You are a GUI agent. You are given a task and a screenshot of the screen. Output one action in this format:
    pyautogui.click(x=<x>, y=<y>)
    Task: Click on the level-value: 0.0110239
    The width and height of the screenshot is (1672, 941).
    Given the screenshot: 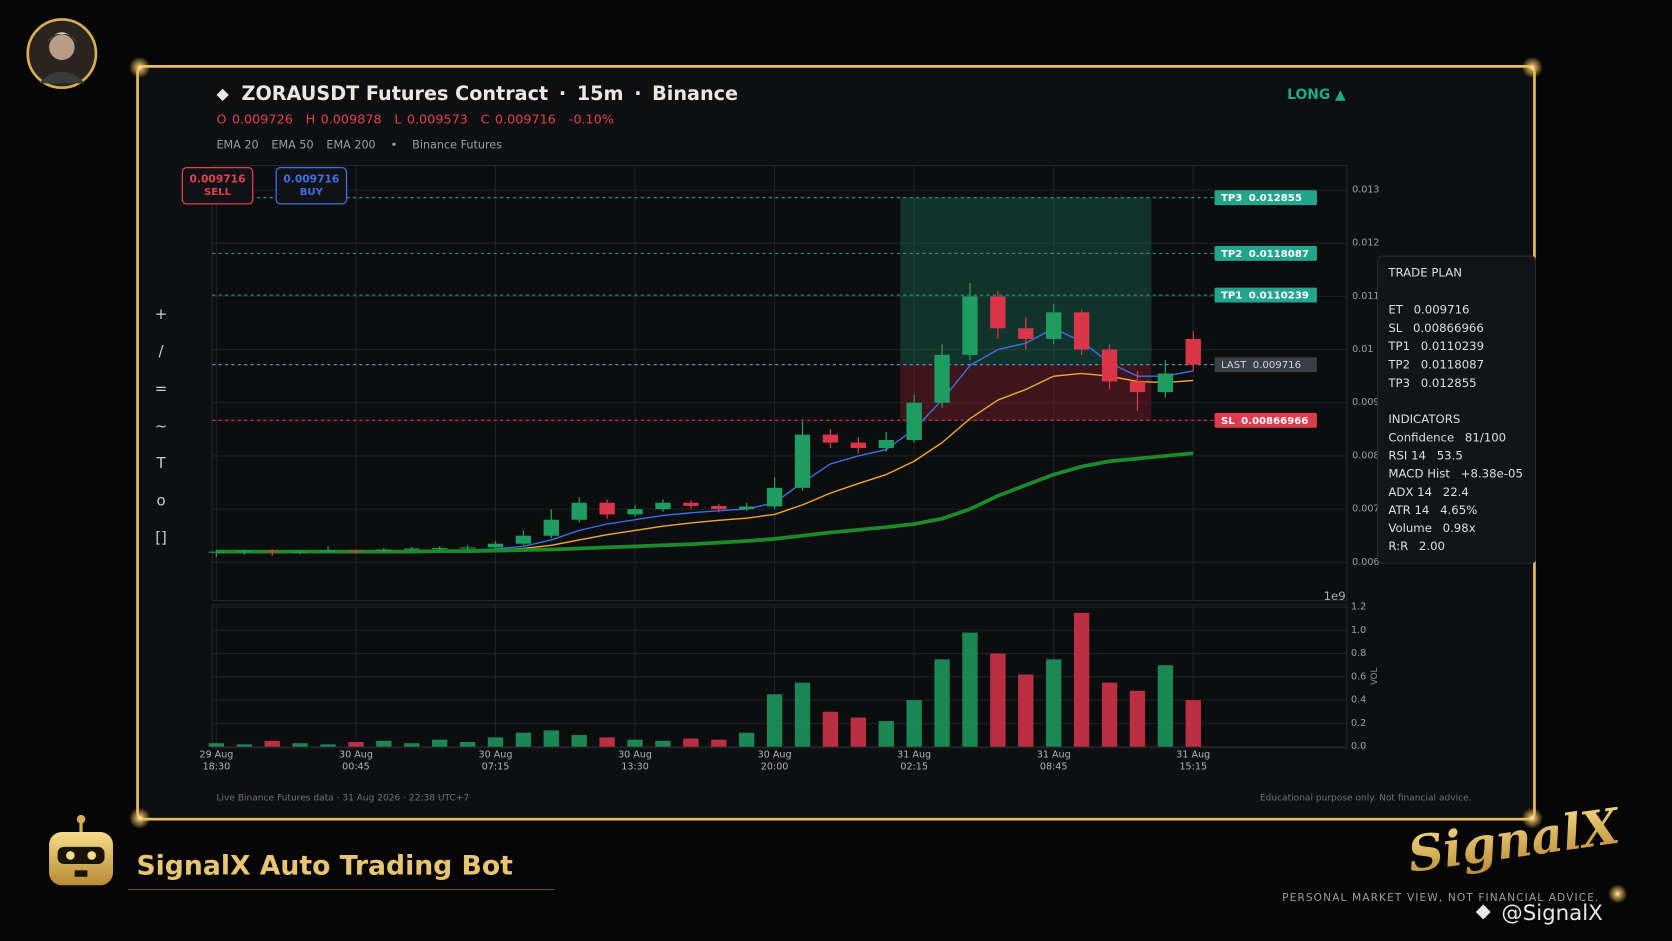 What is the action you would take?
    pyautogui.click(x=1279, y=296)
    